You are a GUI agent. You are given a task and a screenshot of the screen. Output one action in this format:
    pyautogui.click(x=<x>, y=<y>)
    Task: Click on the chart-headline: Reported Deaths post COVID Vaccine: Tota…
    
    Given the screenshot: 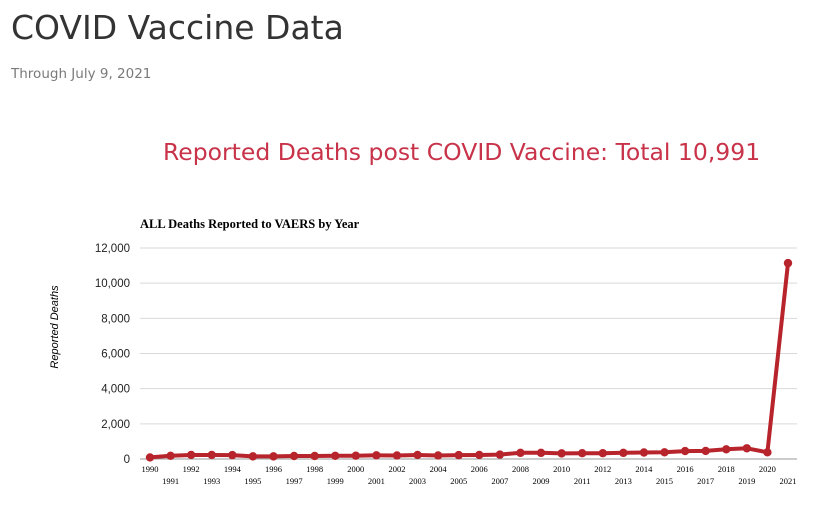 What is the action you would take?
    pyautogui.click(x=462, y=152)
    